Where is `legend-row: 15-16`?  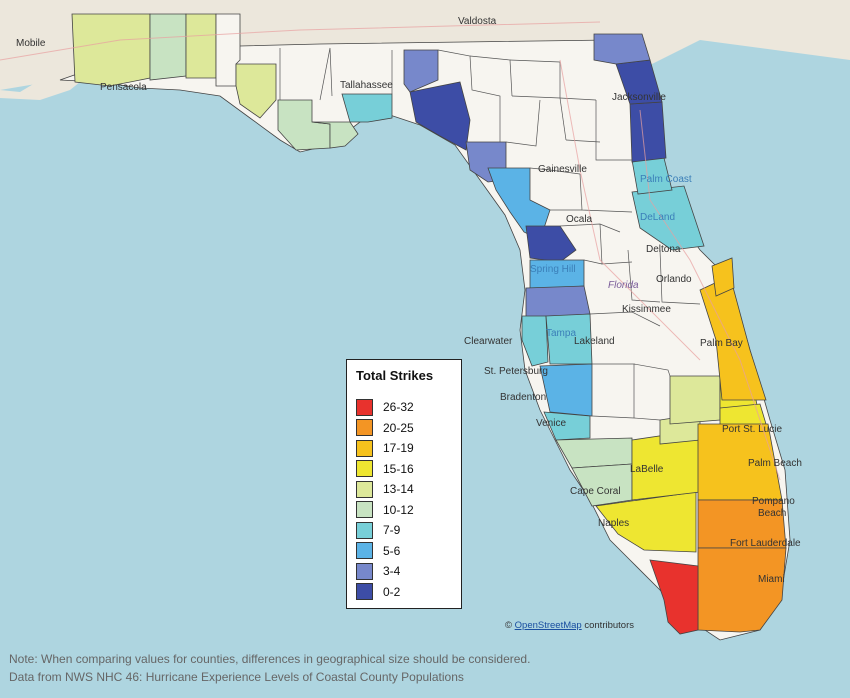
legend-row: 15-16 is located at coordinates (408, 469).